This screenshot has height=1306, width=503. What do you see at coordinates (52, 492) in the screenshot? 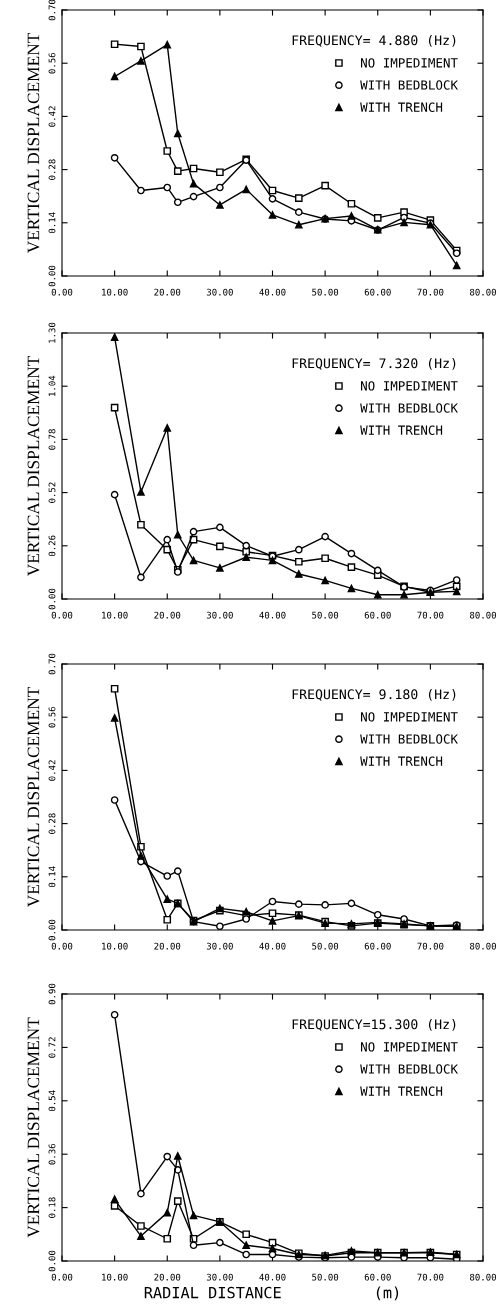
I see `y-tick-label: 0.52` at bounding box center [52, 492].